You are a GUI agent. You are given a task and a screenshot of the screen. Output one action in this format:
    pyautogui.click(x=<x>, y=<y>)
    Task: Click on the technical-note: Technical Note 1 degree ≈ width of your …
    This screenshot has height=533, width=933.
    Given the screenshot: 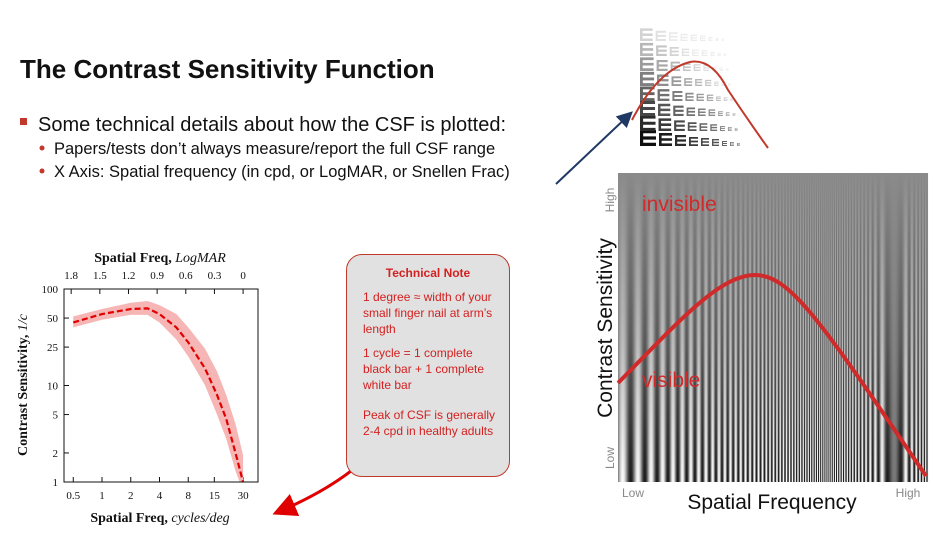 What is the action you would take?
    pyautogui.click(x=428, y=365)
    